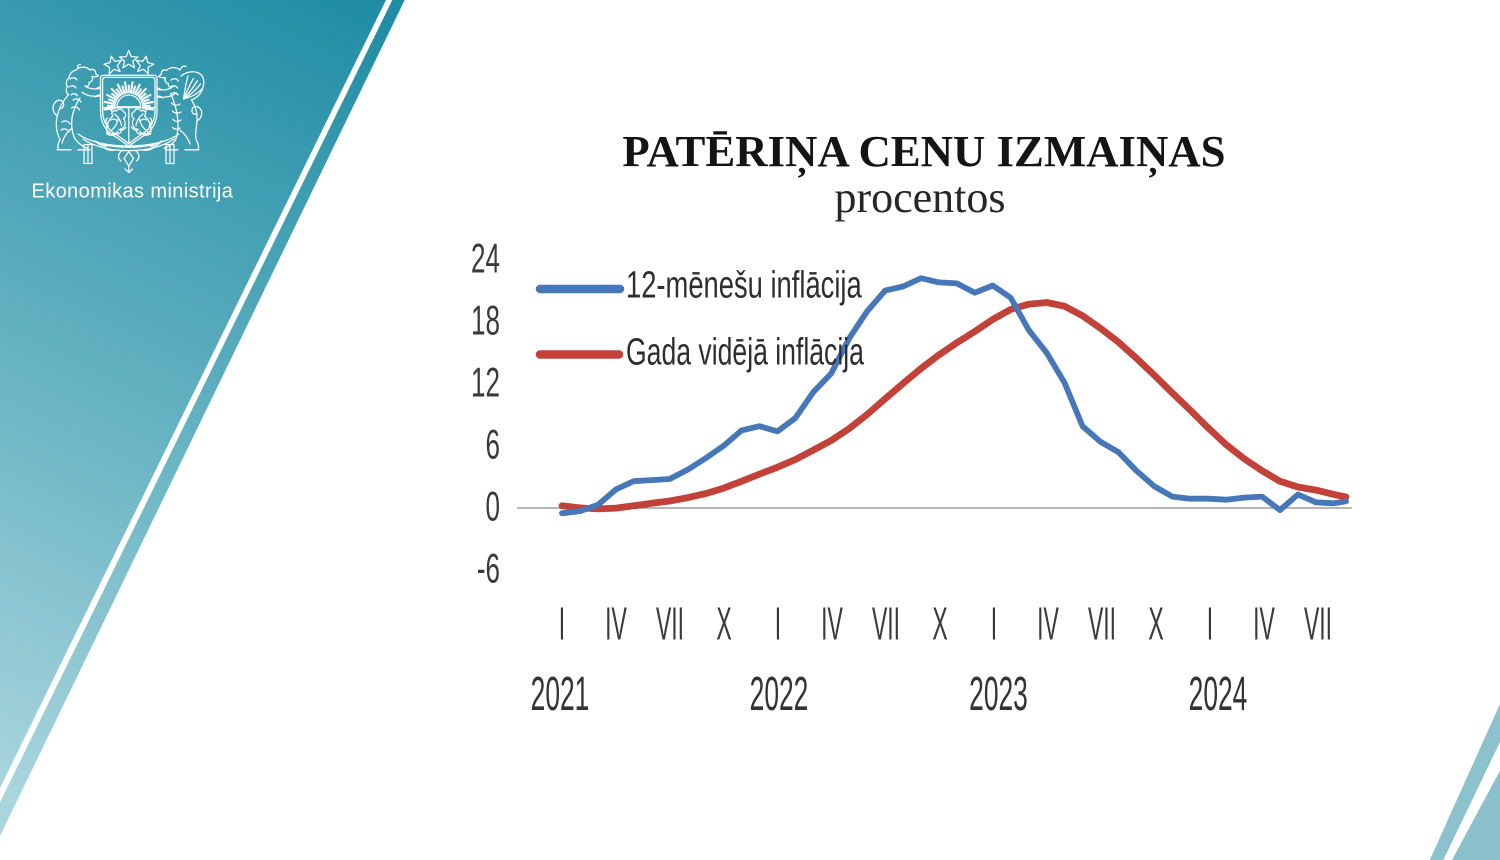 The image size is (1500, 860). What do you see at coordinates (485, 382) in the screenshot?
I see `svg-text: 12` at bounding box center [485, 382].